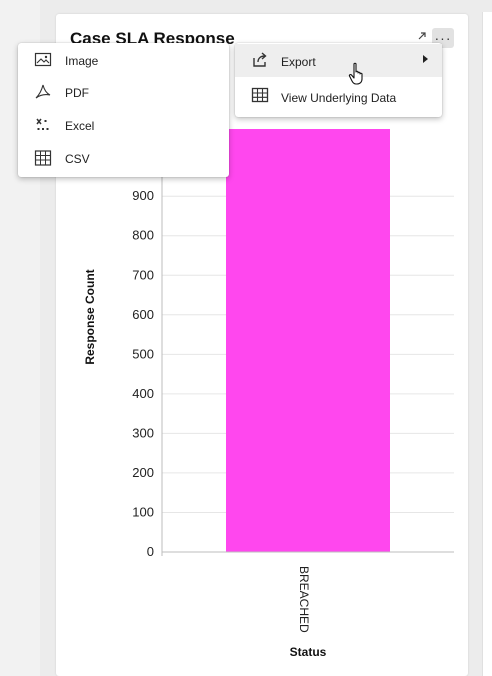 Image resolution: width=492 pixels, height=676 pixels. I want to click on y-tick-label: 800, so click(143, 235).